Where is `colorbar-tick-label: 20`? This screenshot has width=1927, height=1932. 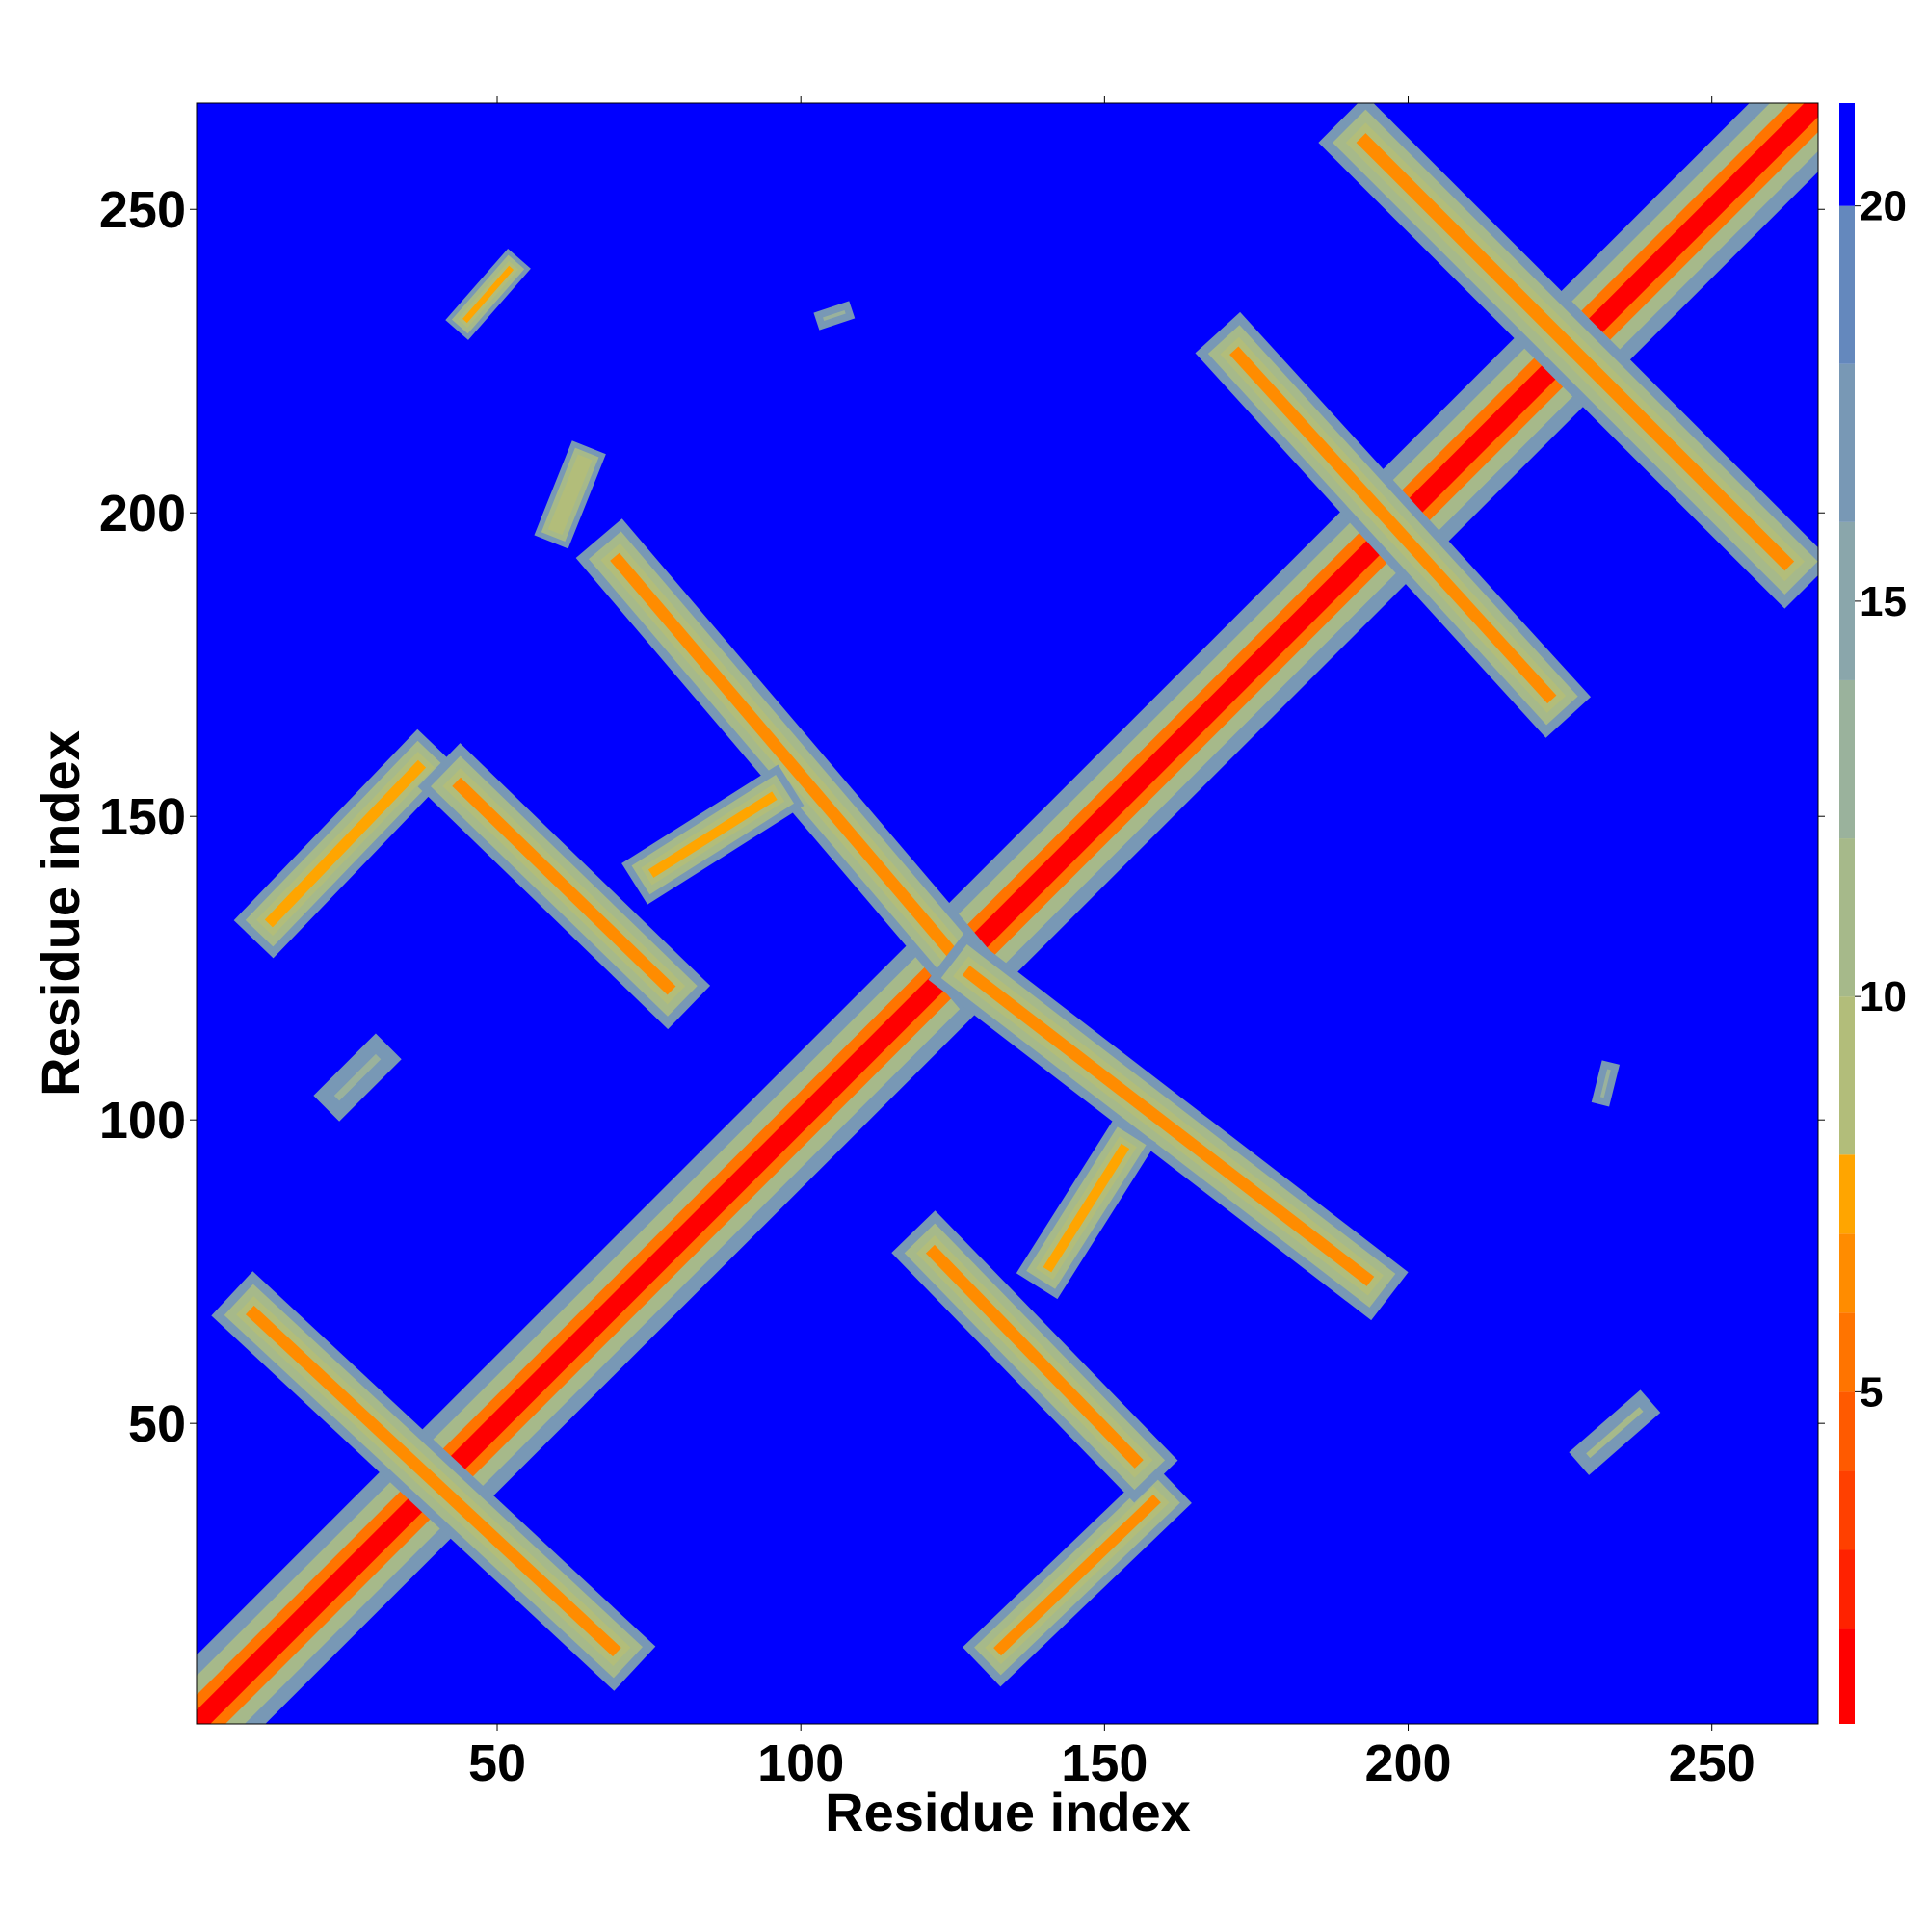
colorbar-tick-label: 20 is located at coordinates (1883, 206).